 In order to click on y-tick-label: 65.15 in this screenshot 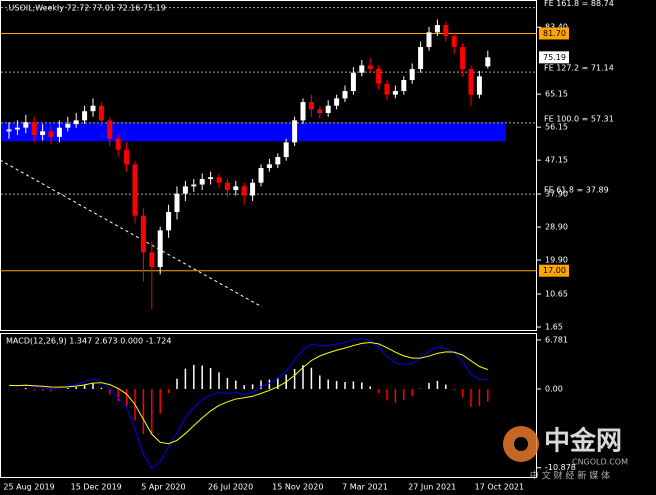, I will do `click(556, 94)`.